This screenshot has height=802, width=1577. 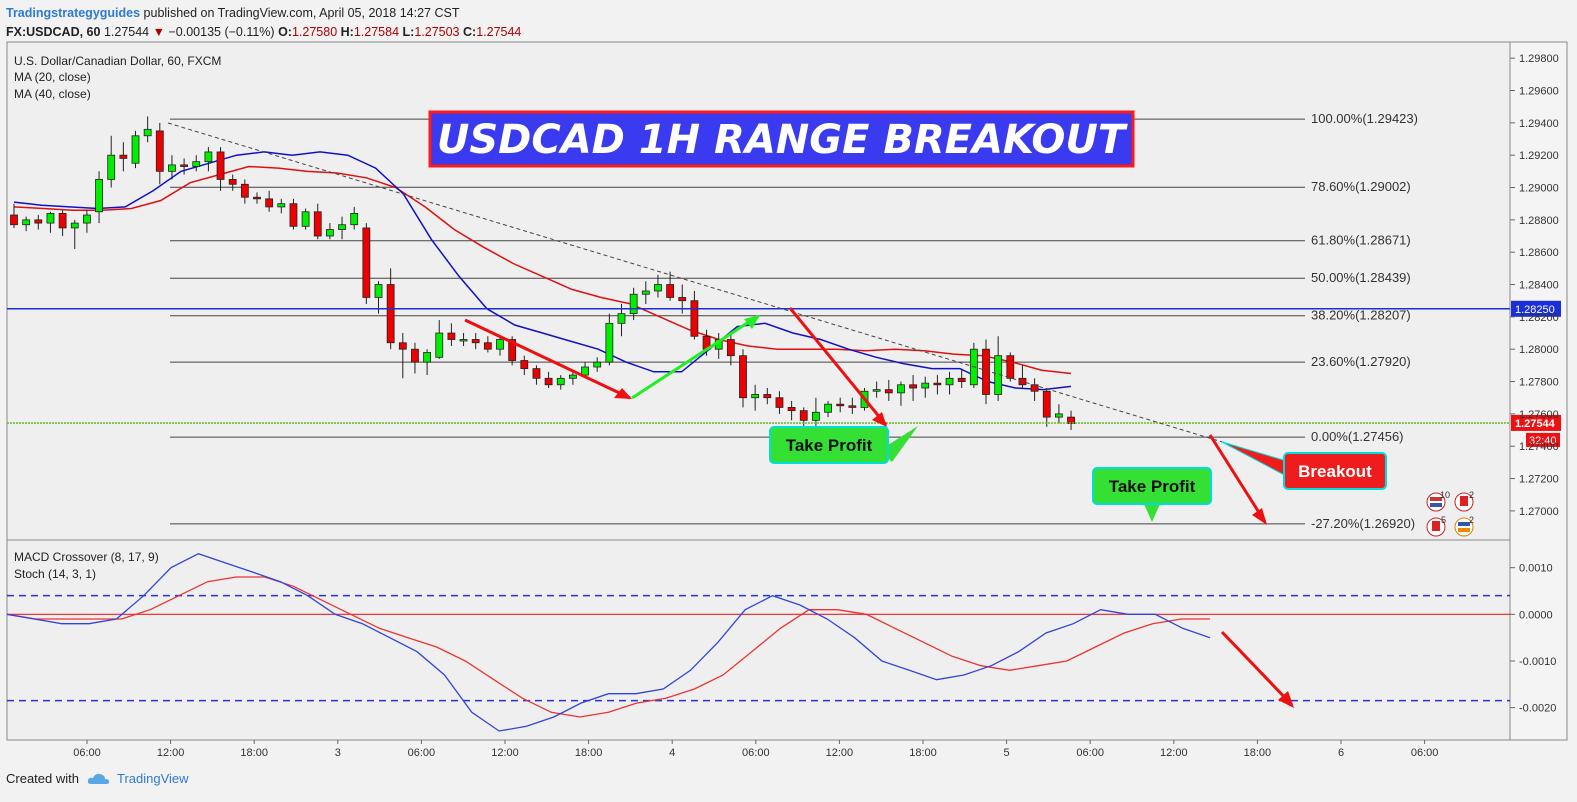 What do you see at coordinates (1445, 495) in the screenshot?
I see `svg-text: 10` at bounding box center [1445, 495].